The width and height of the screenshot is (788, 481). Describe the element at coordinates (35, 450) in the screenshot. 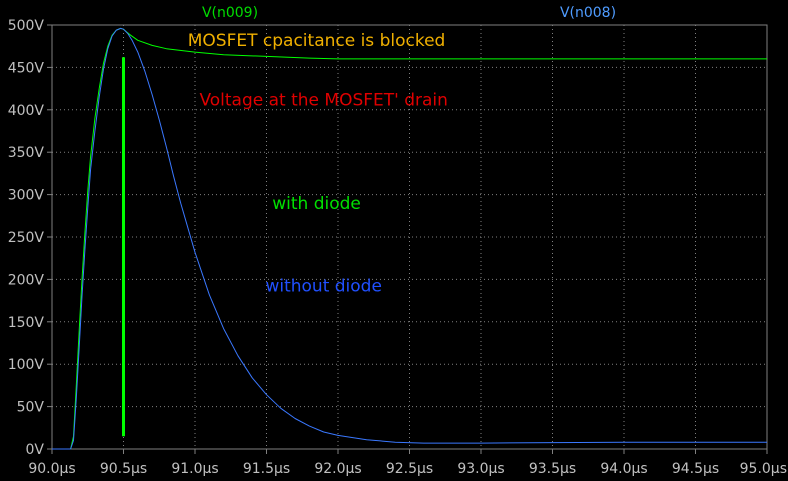

I see `y-tick-label: 0V` at that location.